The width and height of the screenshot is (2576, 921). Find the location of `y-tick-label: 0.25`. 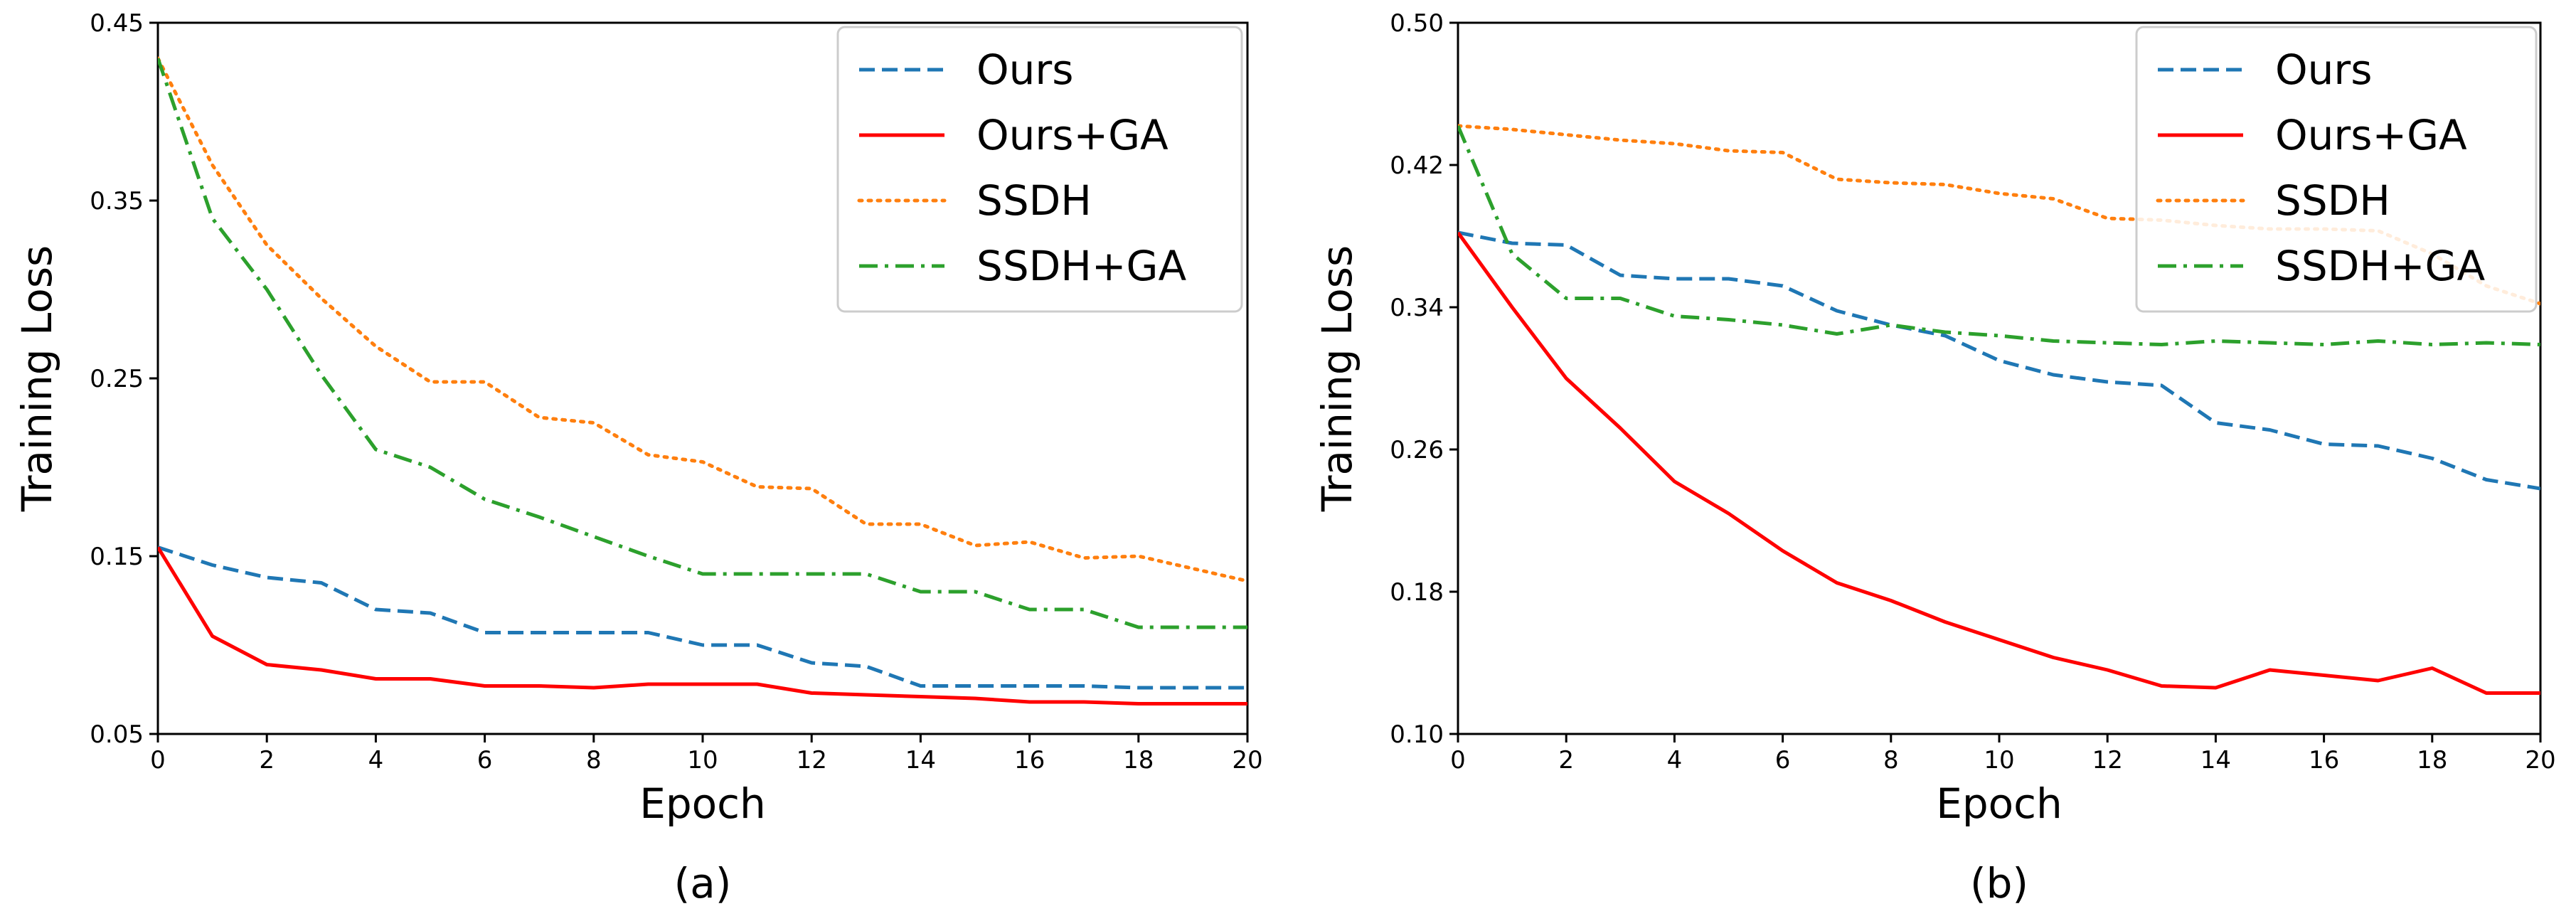

y-tick-label: 0.25 is located at coordinates (117, 379).